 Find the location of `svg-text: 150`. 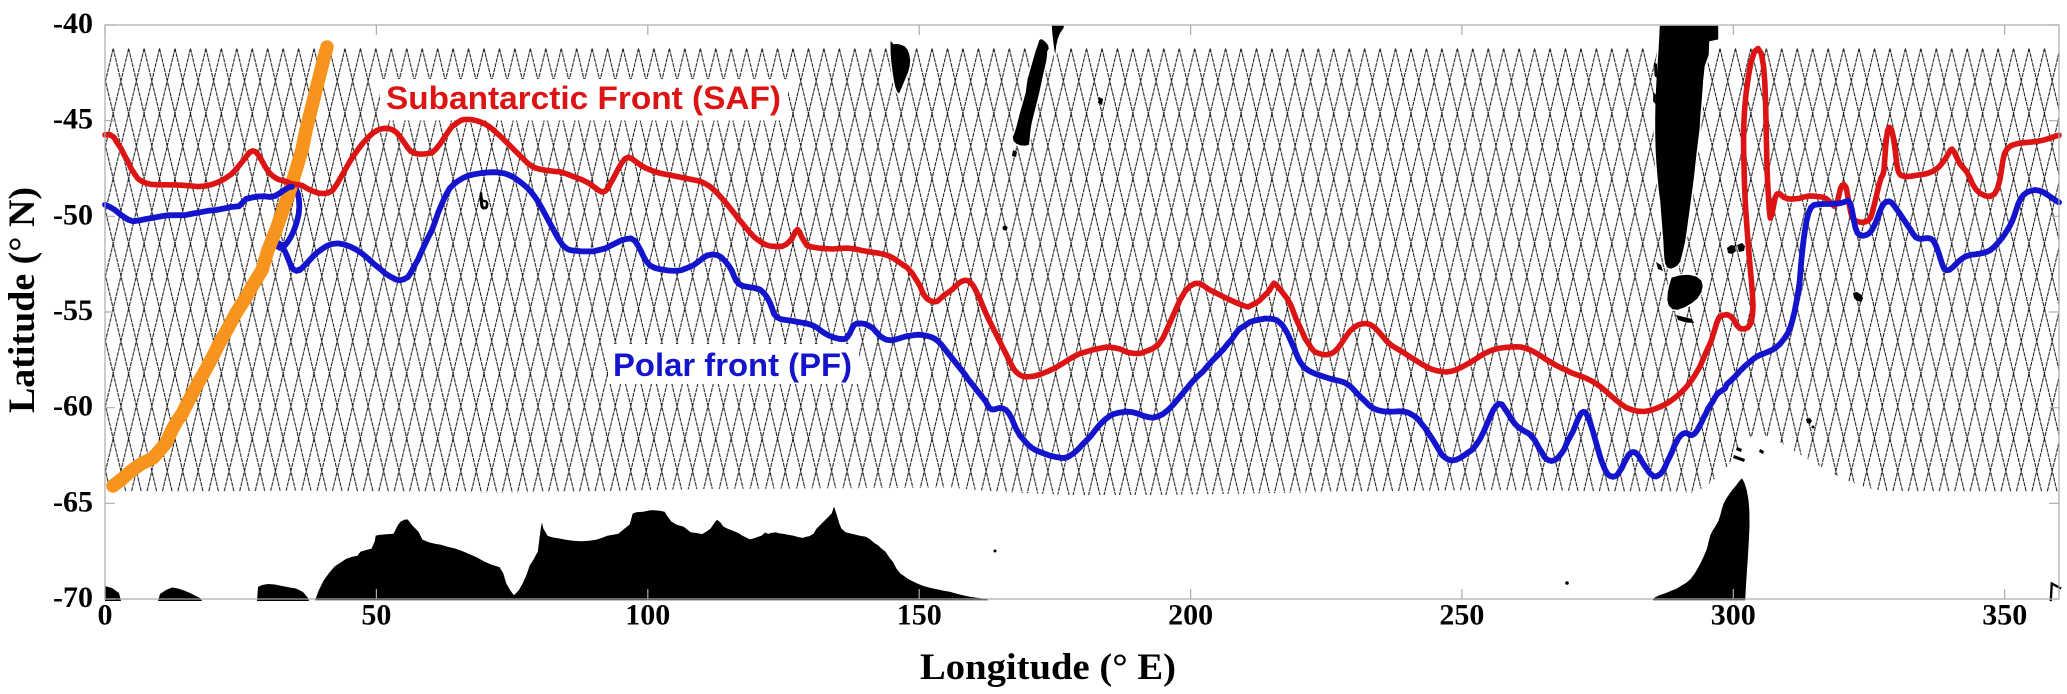

svg-text: 150 is located at coordinates (919, 615).